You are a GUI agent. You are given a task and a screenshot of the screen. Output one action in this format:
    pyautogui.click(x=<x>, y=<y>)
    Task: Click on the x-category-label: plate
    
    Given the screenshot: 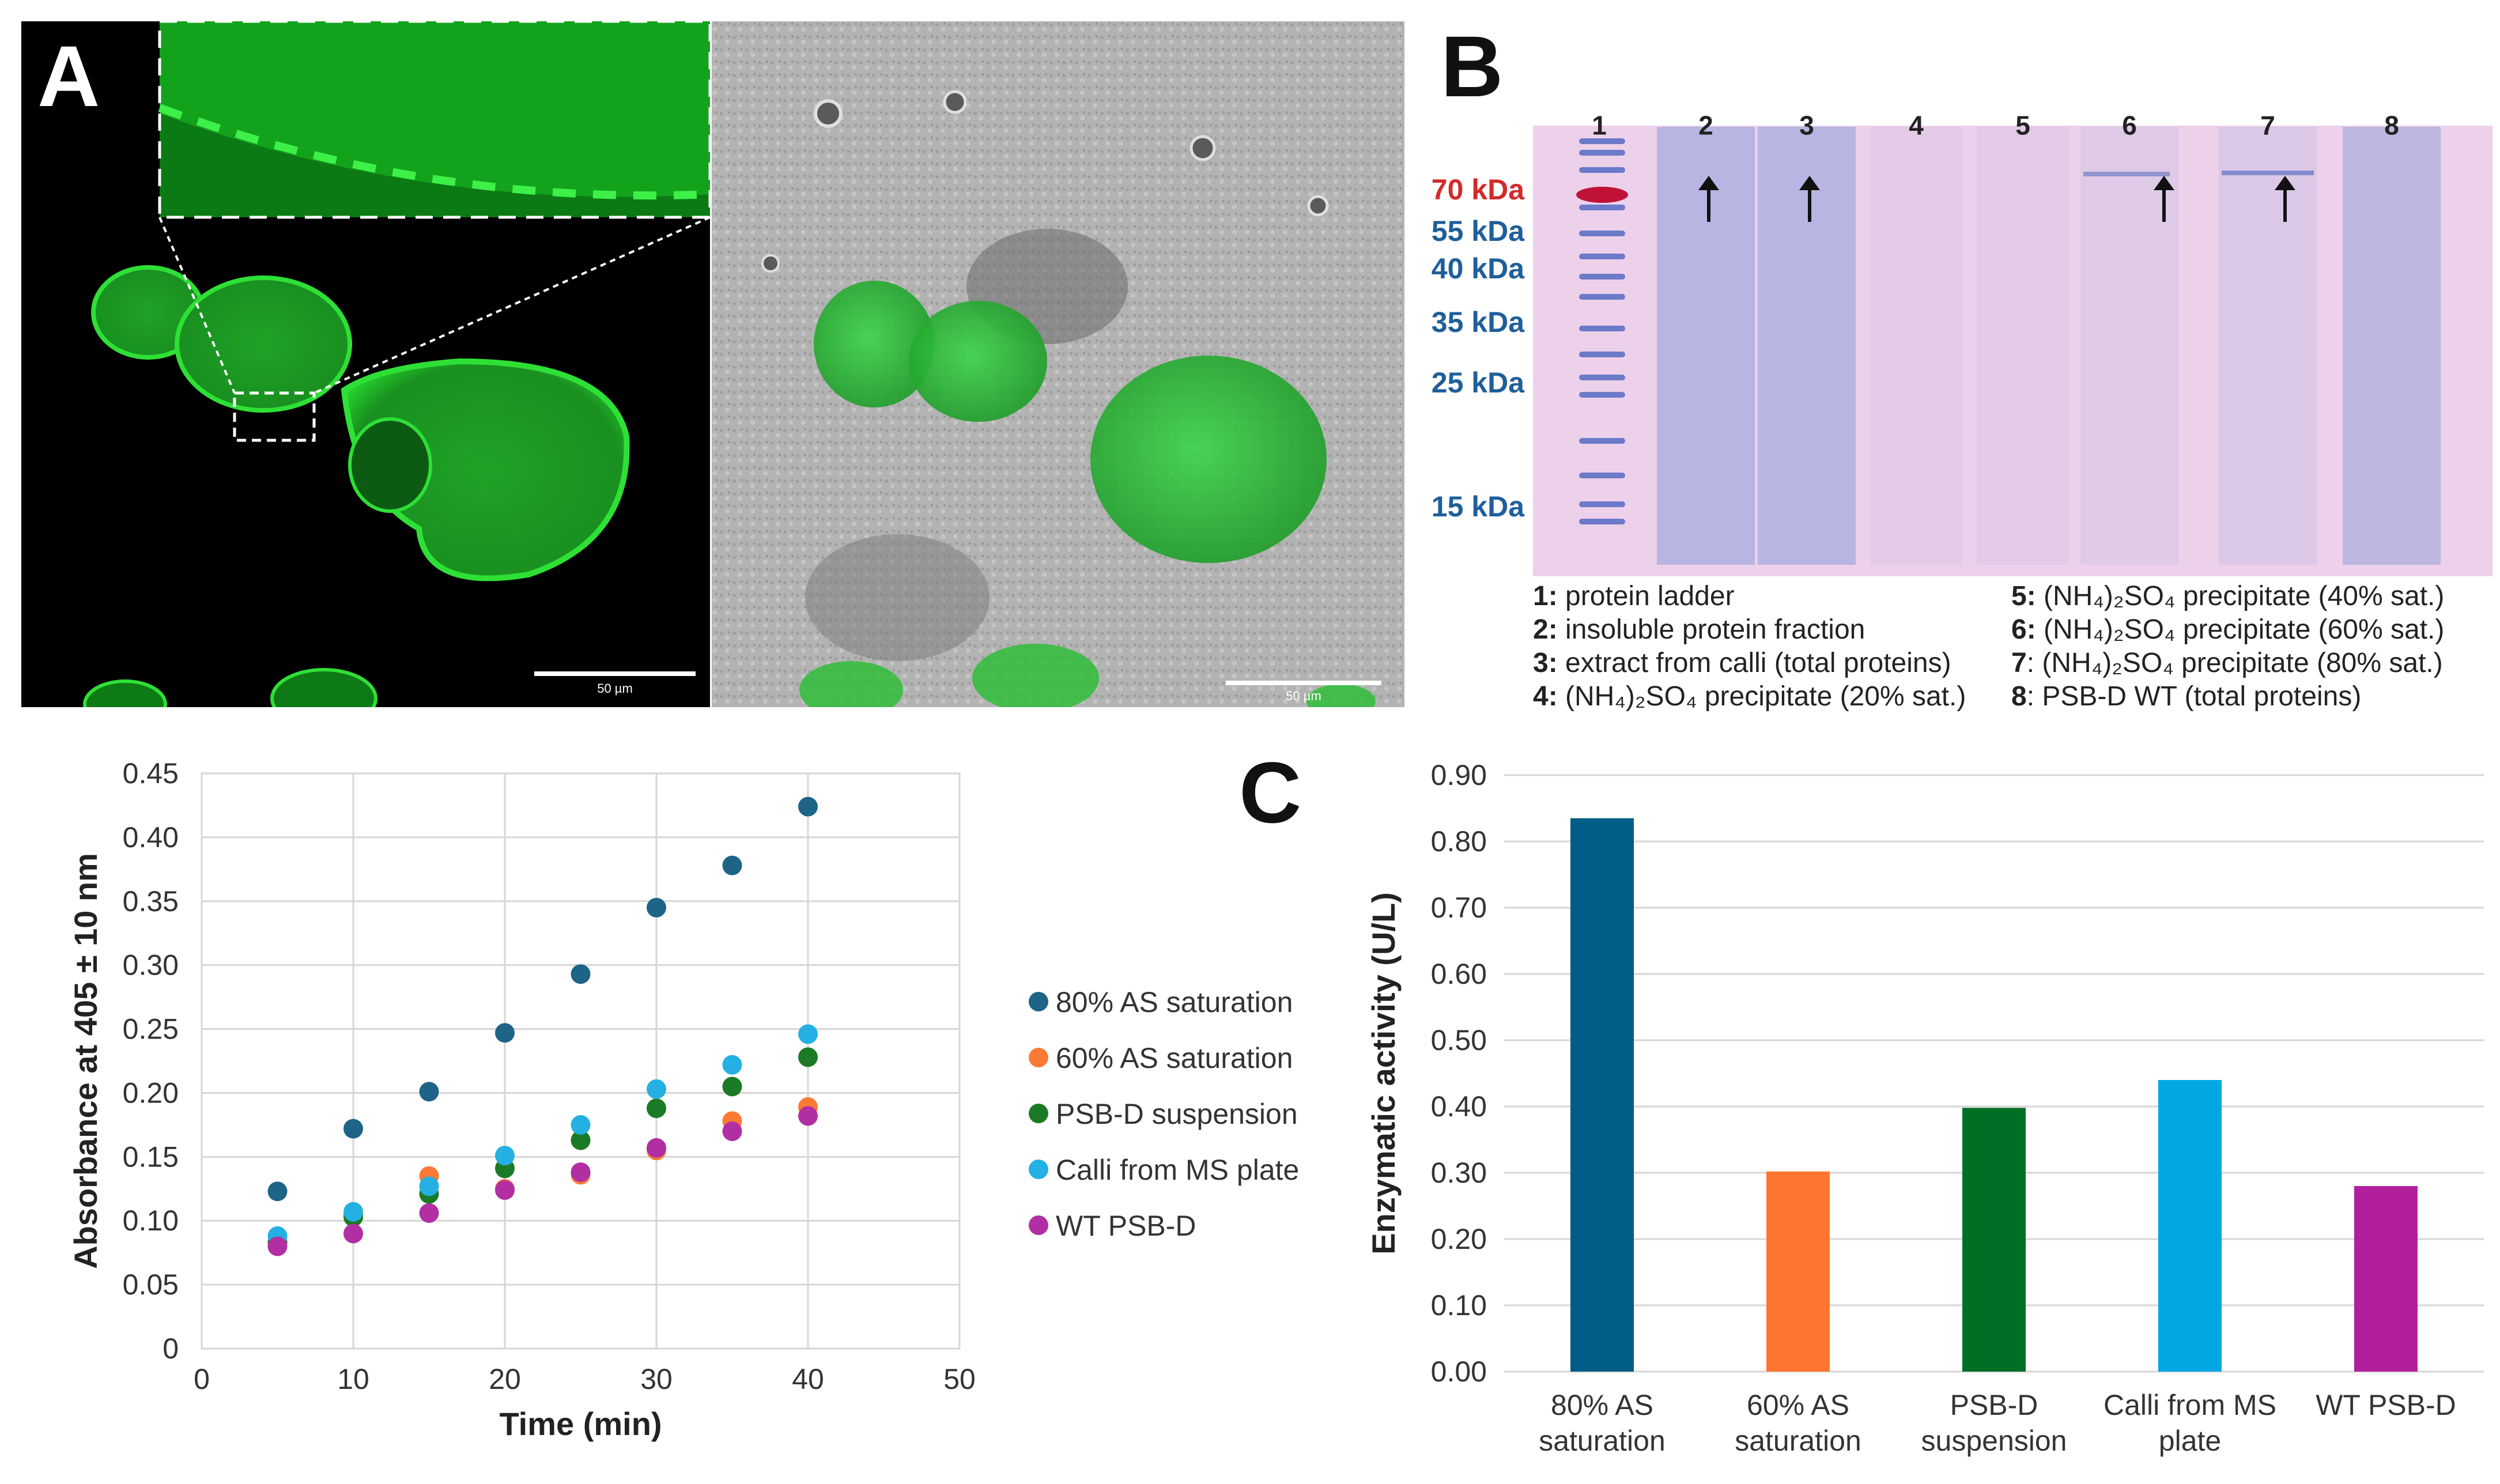 What is the action you would take?
    pyautogui.click(x=2190, y=1441)
    